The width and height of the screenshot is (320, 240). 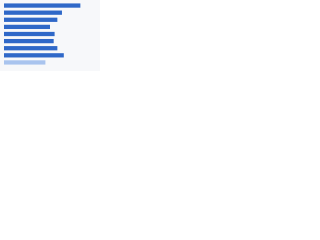 I want to click on chart, so click(x=50, y=35).